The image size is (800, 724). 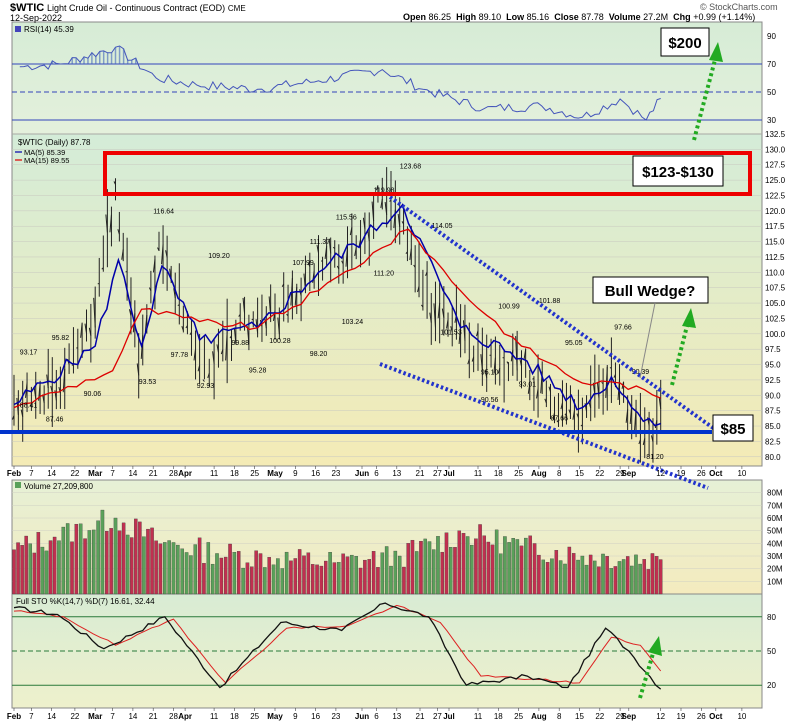 I want to click on x-tick-label: 22, so click(x=74, y=716).